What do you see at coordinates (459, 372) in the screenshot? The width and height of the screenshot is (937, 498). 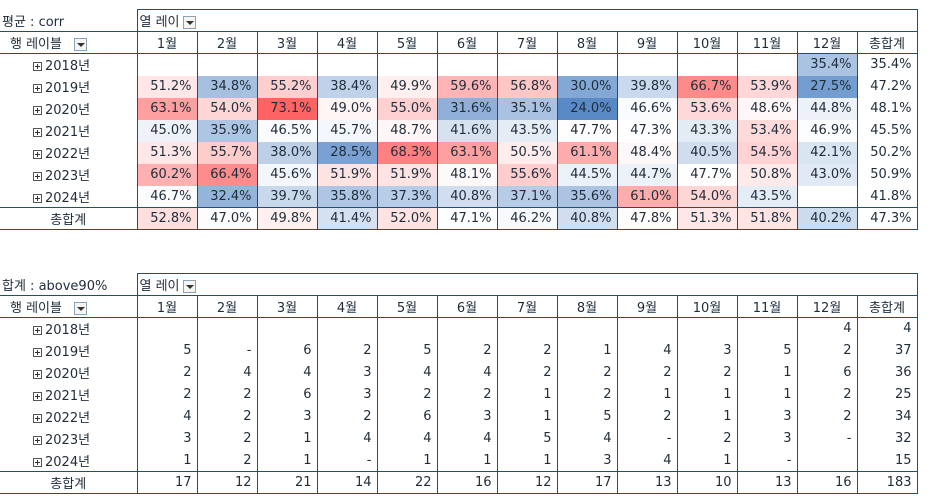 I see `table-row: 2020년 2 4 4 3 4 4 2 2 2 2 1 6 36` at bounding box center [459, 372].